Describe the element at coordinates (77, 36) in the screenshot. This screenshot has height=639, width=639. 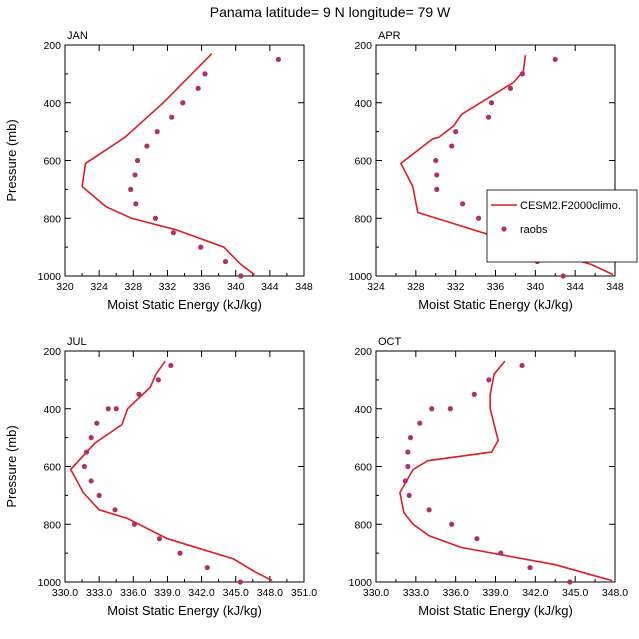
I see `panel-label: JAN` at that location.